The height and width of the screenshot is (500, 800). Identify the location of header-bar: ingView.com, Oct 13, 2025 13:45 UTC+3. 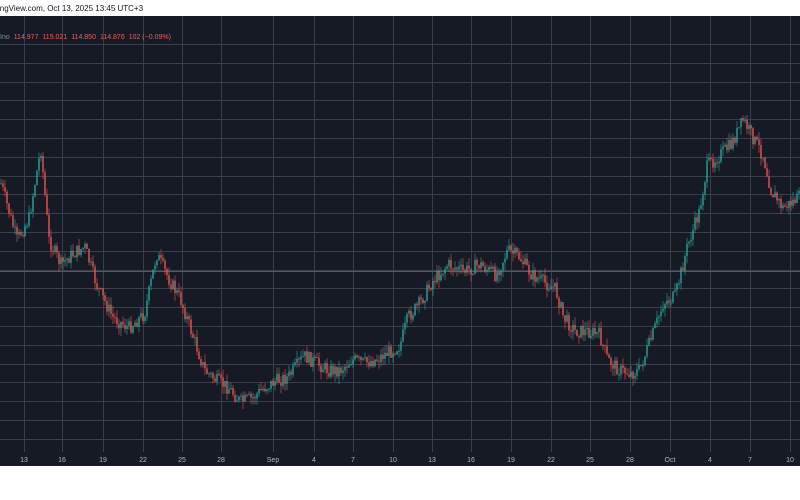
(400, 8).